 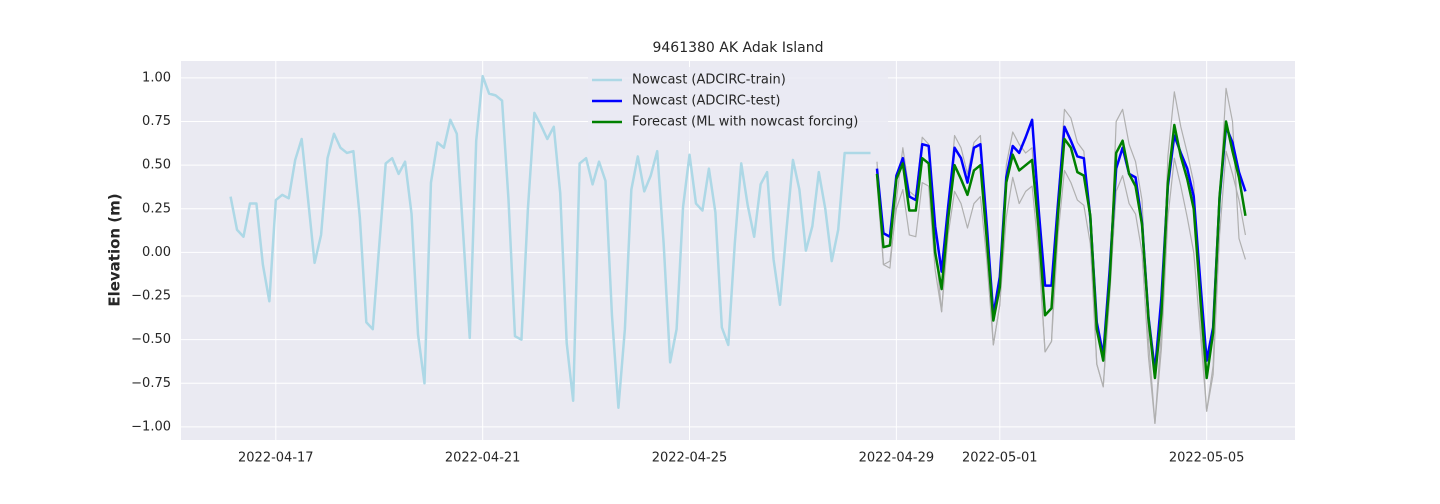 What do you see at coordinates (737, 48) in the screenshot?
I see `chart-title: 9461380 AK Adak Island` at bounding box center [737, 48].